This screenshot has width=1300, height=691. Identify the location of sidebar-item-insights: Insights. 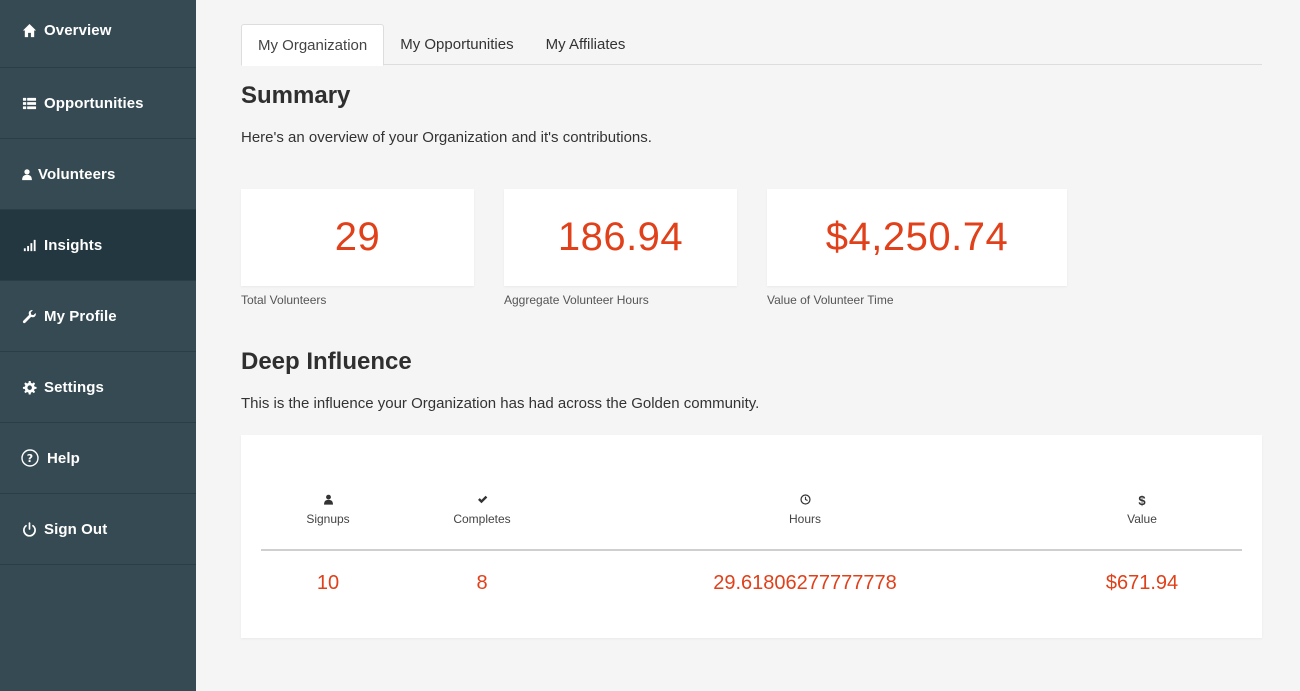
(98, 245).